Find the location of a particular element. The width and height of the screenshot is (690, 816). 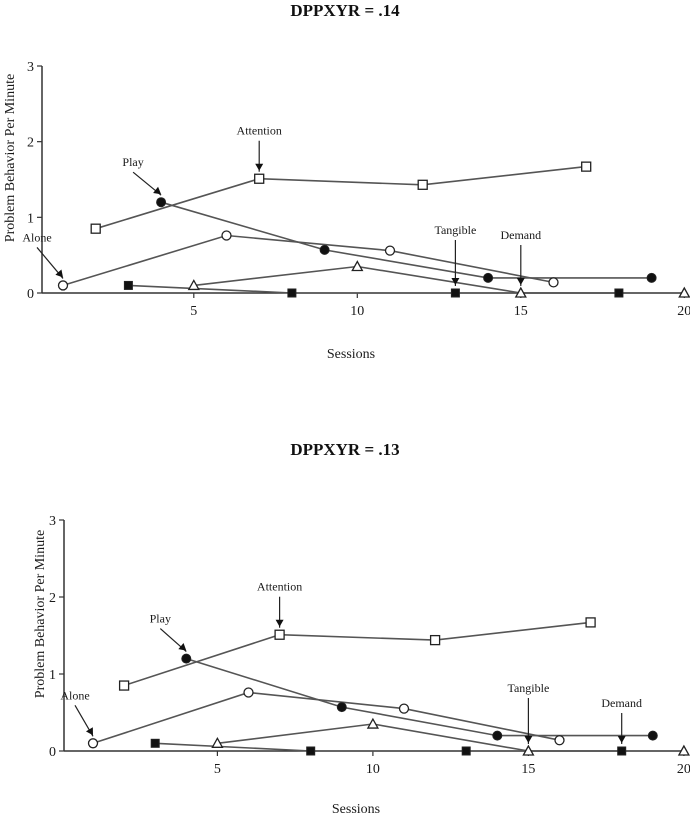

chart-title: DPPXYR = .13 is located at coordinates (344, 449).